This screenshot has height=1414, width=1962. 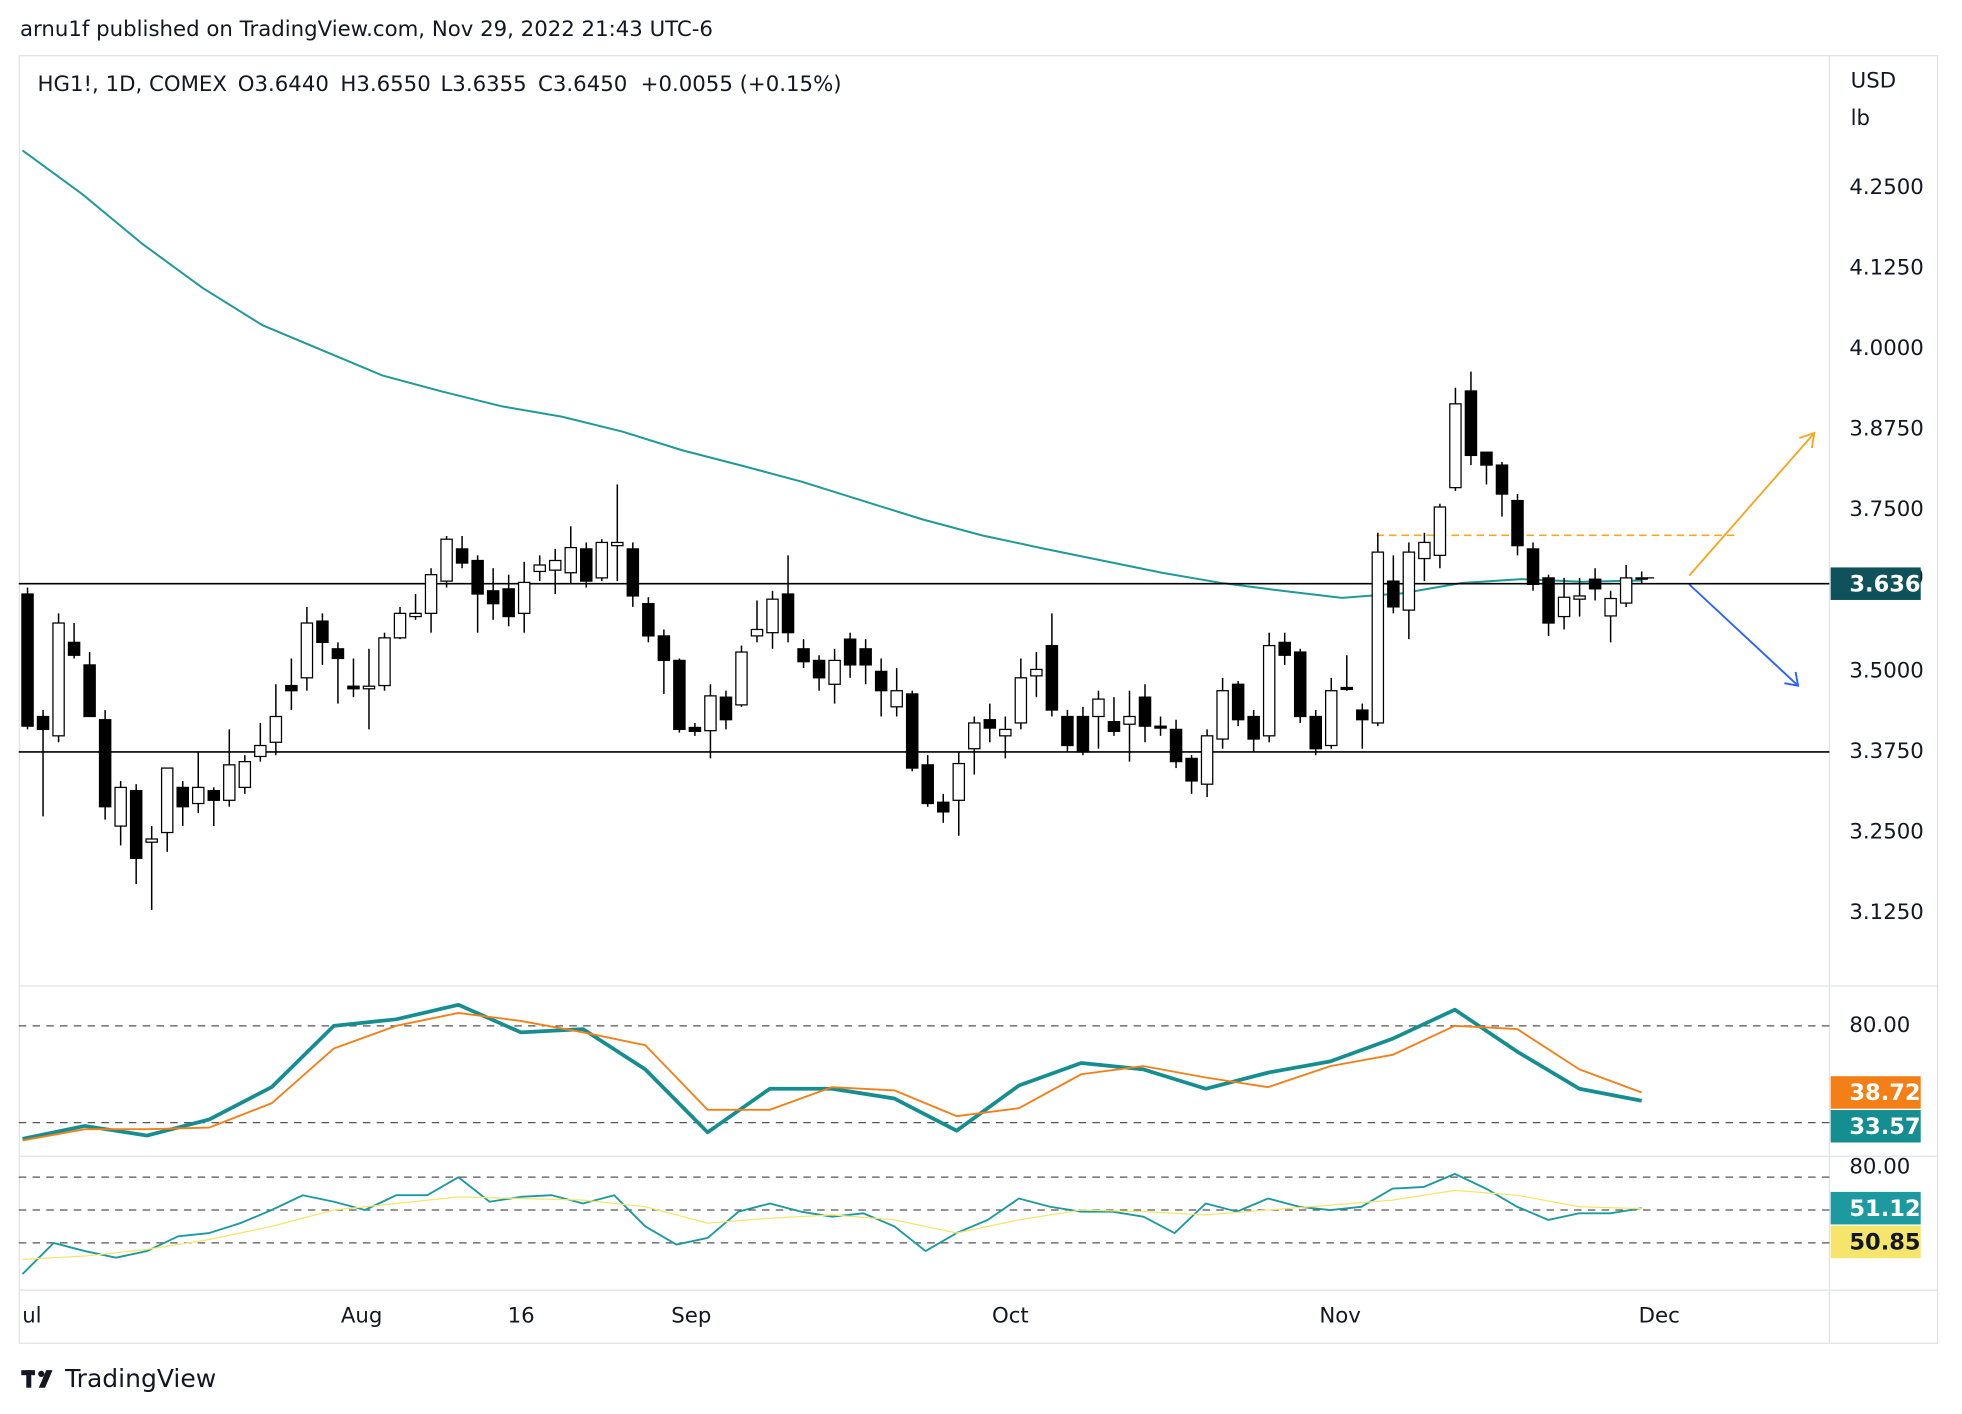 I want to click on y-tick-label: 4.0000, so click(x=1886, y=348).